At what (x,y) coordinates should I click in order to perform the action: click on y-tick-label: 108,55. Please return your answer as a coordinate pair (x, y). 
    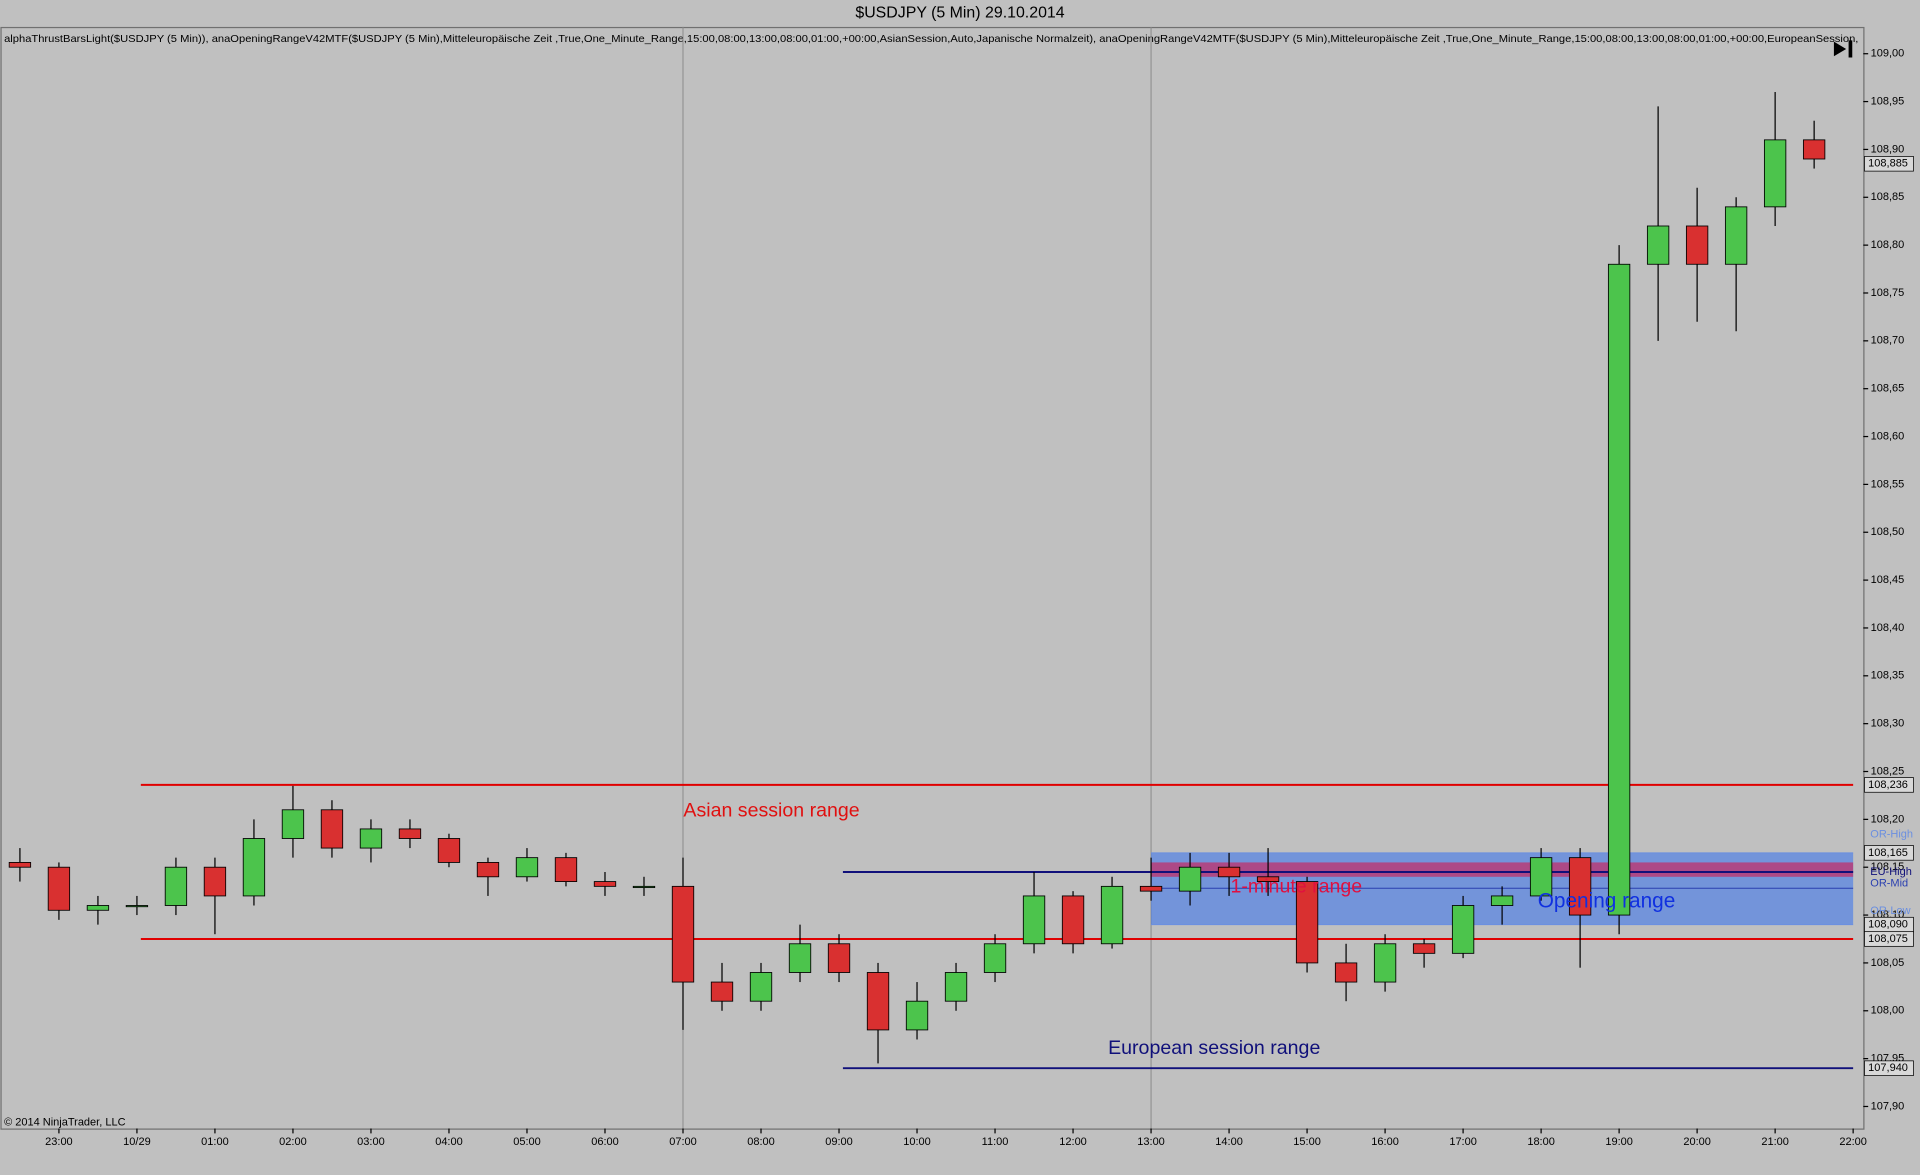
    Looking at the image, I should click on (1888, 484).